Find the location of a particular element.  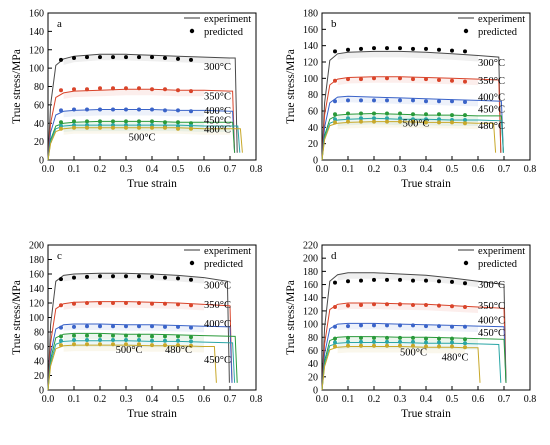

legend-entry: experiment is located at coordinates (501, 251).